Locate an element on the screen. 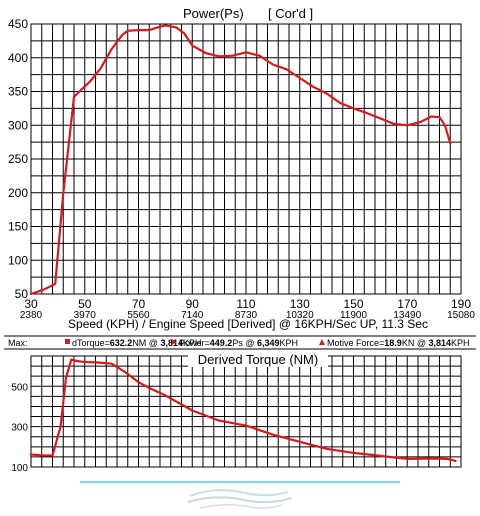 This screenshot has height=516, width=480. power-x-rpm-label: 5560 is located at coordinates (138, 315).